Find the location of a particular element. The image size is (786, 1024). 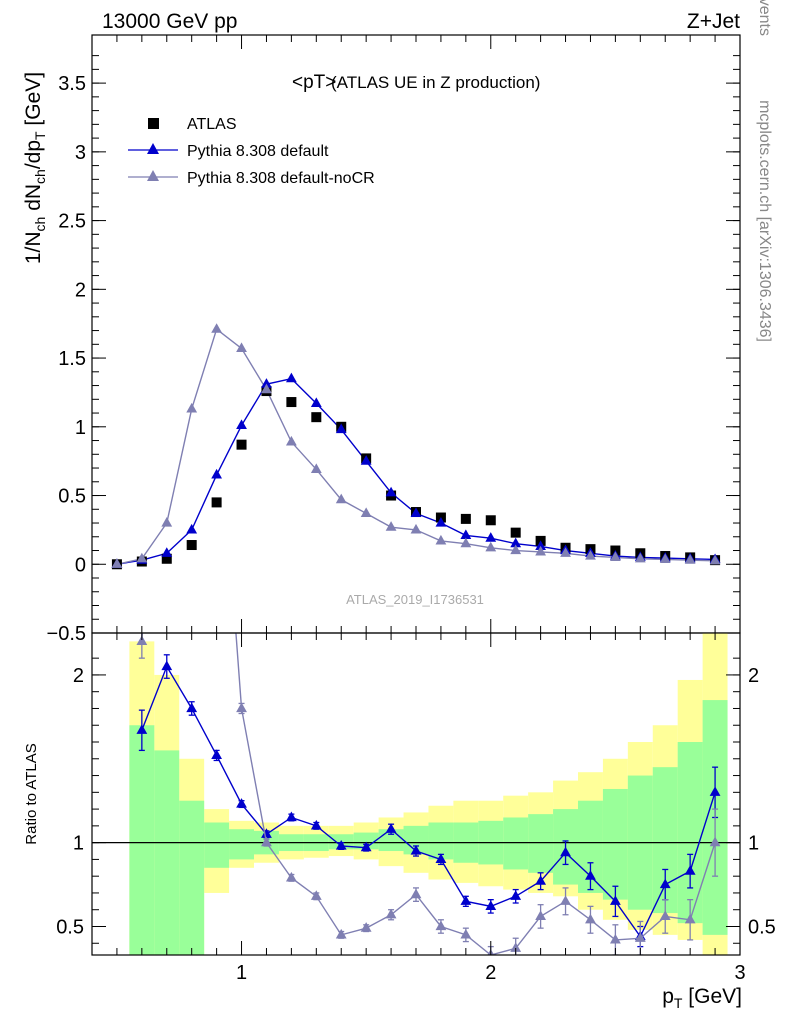

main-ytick-label: 3.5 is located at coordinates (72, 84).